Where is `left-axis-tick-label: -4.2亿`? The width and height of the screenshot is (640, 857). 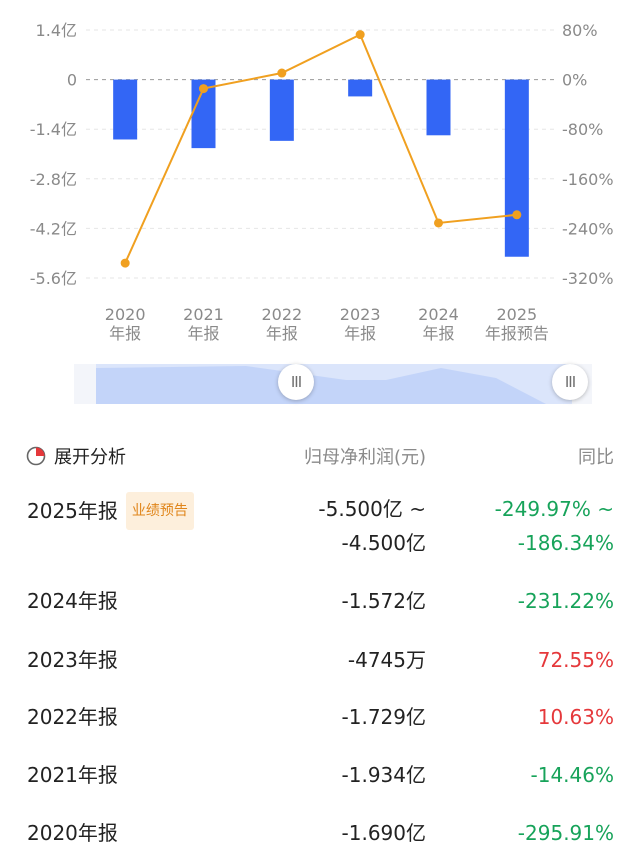 left-axis-tick-label: -4.2亿 is located at coordinates (53, 228).